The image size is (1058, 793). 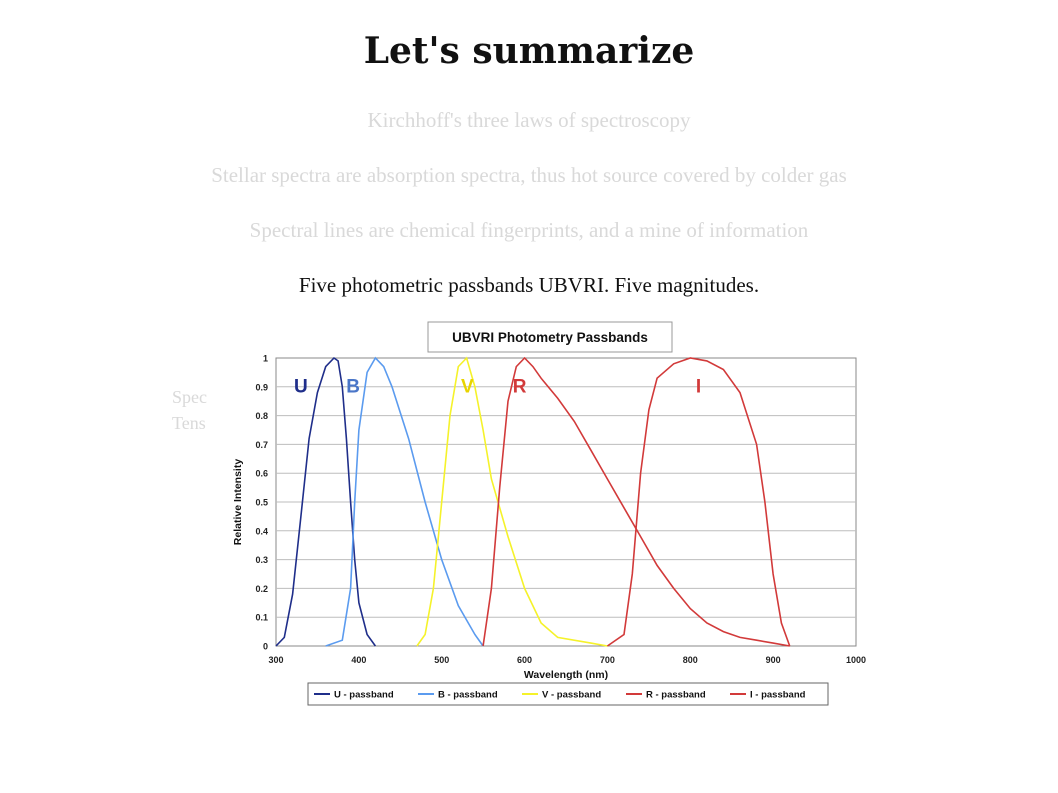 What do you see at coordinates (524, 660) in the screenshot?
I see `x-tick-label: 600` at bounding box center [524, 660].